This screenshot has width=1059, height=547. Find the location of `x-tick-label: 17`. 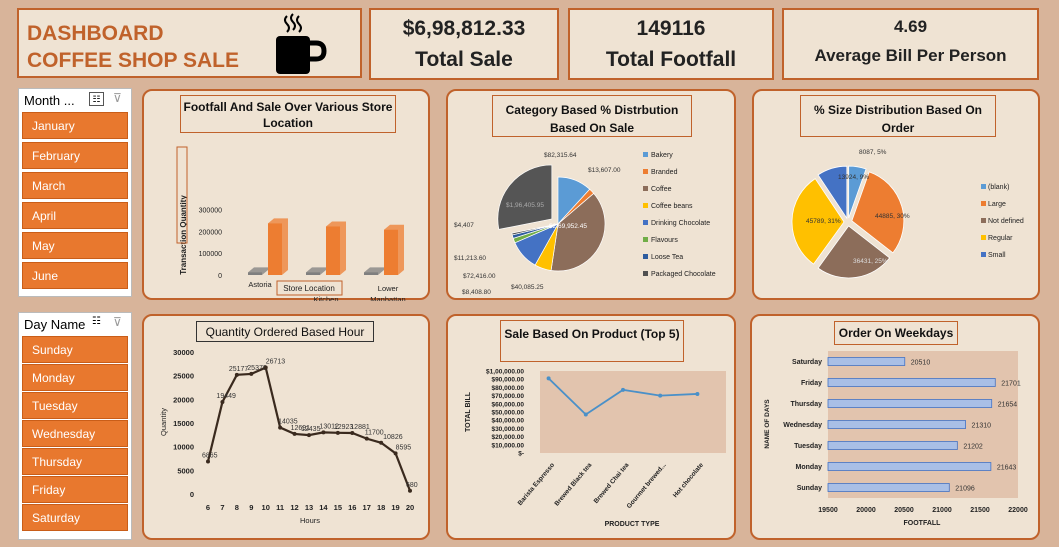

x-tick-label: 17 is located at coordinates (367, 507).